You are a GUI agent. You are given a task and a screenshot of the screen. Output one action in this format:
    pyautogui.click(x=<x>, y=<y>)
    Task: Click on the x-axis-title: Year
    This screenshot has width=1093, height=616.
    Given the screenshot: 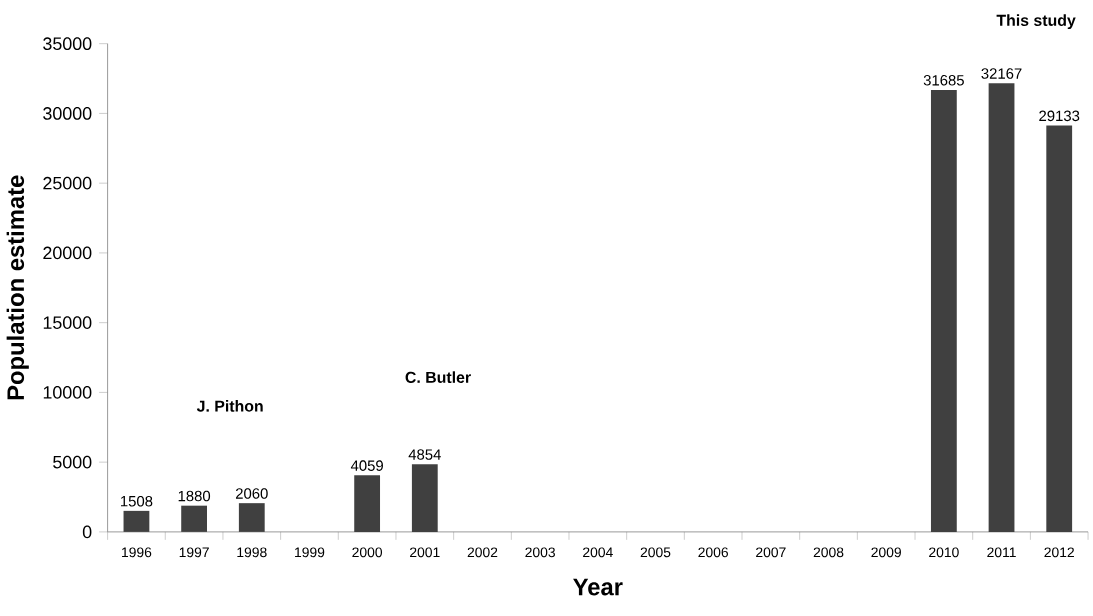 What is the action you would take?
    pyautogui.click(x=598, y=587)
    